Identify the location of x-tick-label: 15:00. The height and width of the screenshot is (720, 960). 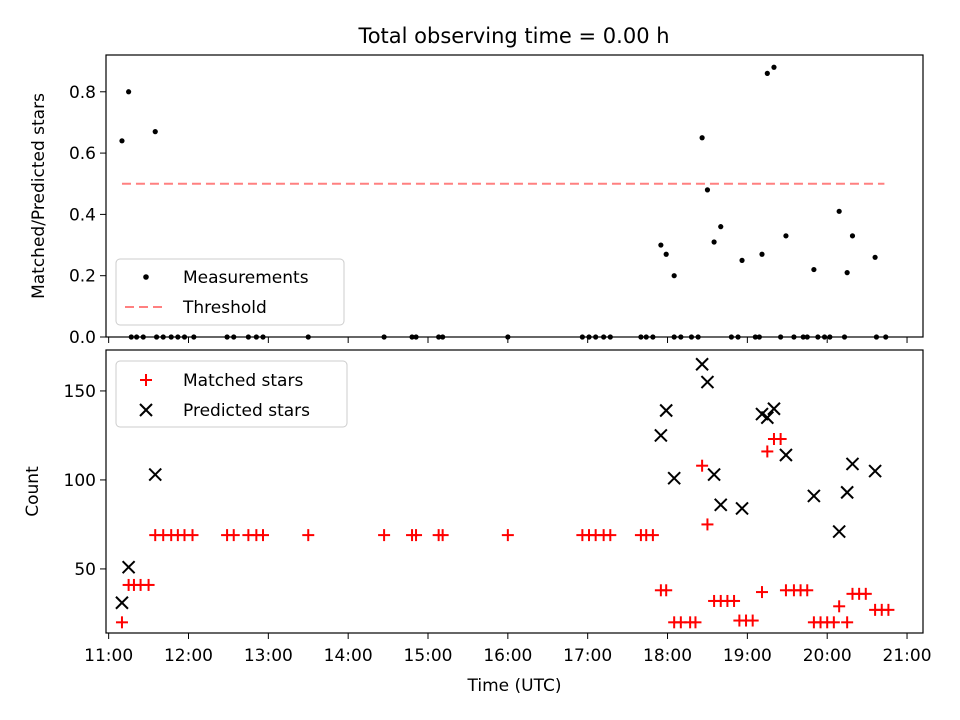
(428, 656).